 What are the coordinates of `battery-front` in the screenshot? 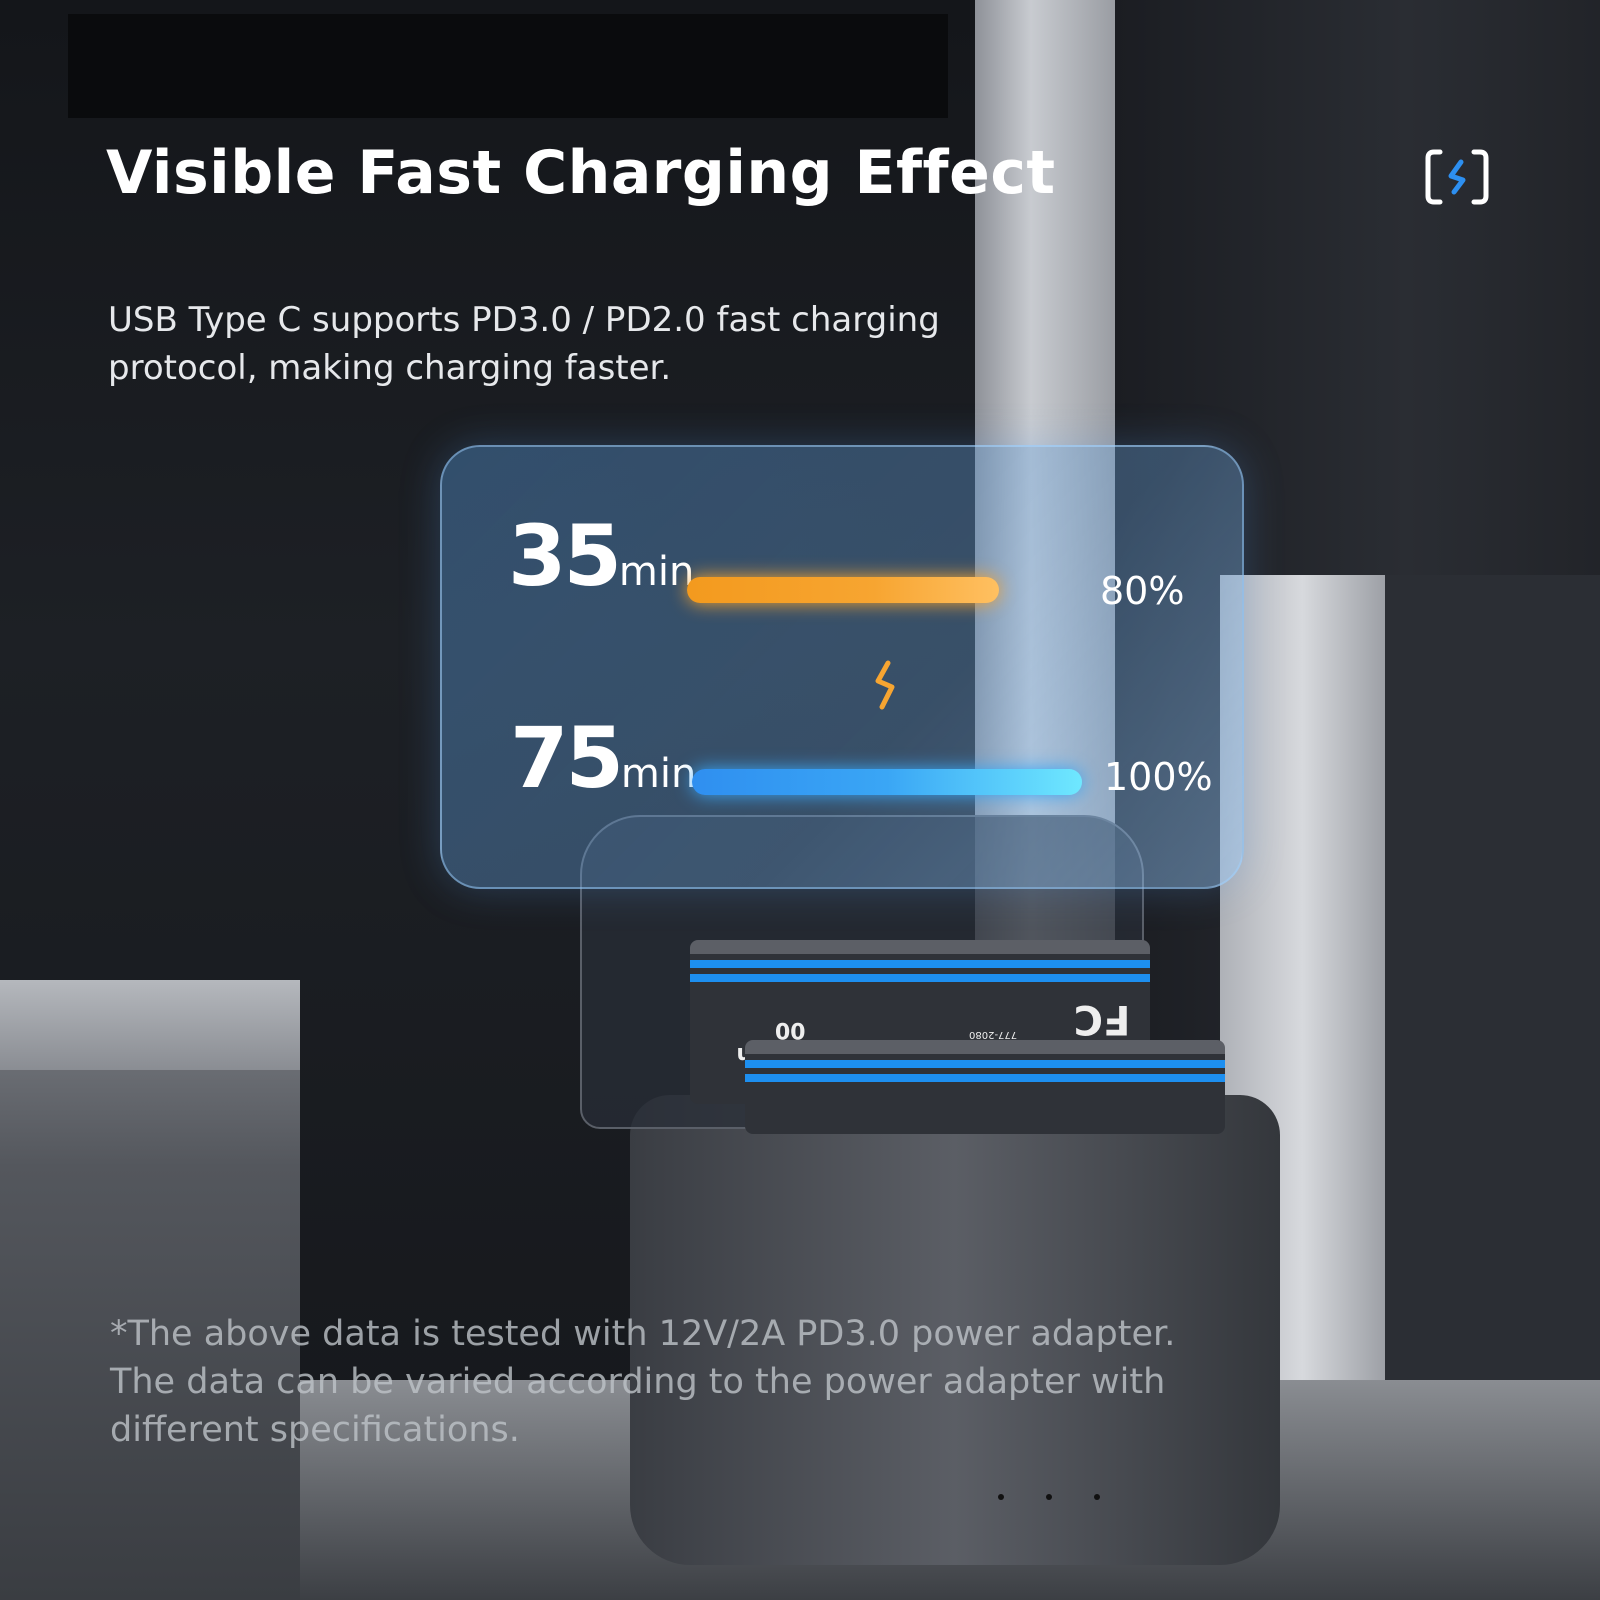 It's located at (985, 1087).